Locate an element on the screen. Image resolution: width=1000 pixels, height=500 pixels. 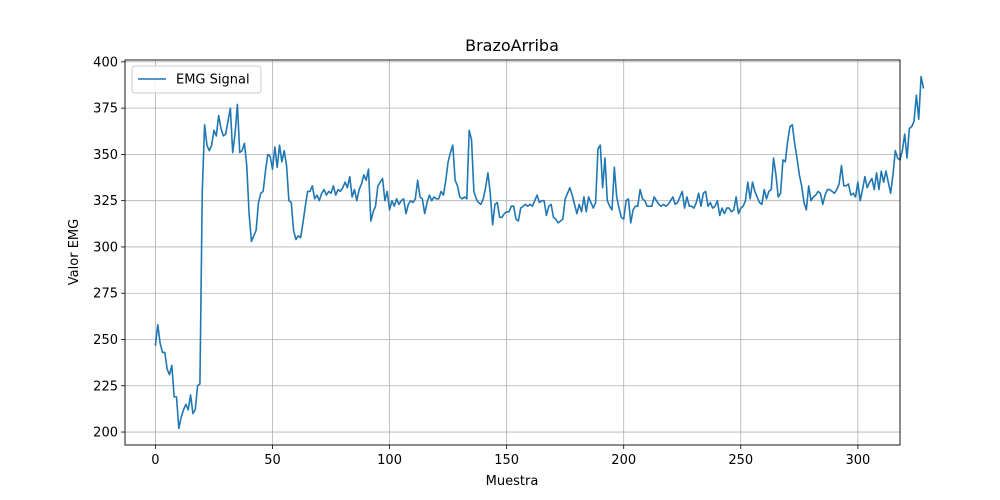
y-tick-label: 300 is located at coordinates (105, 247).